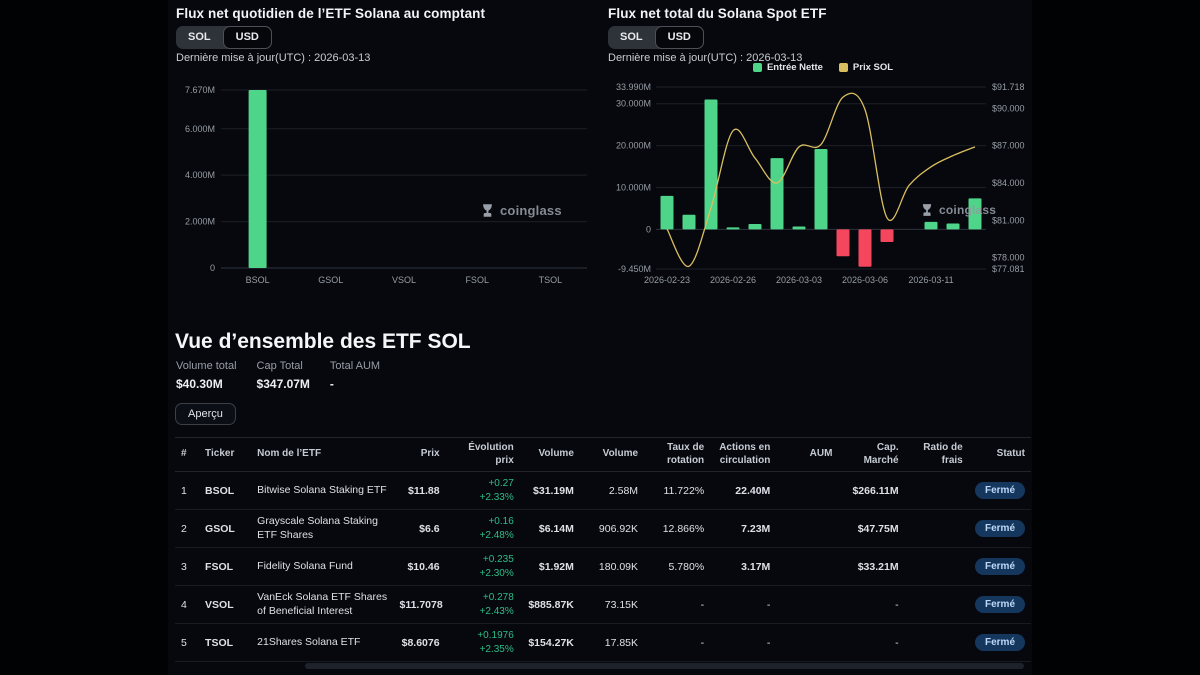 This screenshot has width=1200, height=675. Describe the element at coordinates (1008, 258) in the screenshot. I see `svg-text: $78.000` at that location.